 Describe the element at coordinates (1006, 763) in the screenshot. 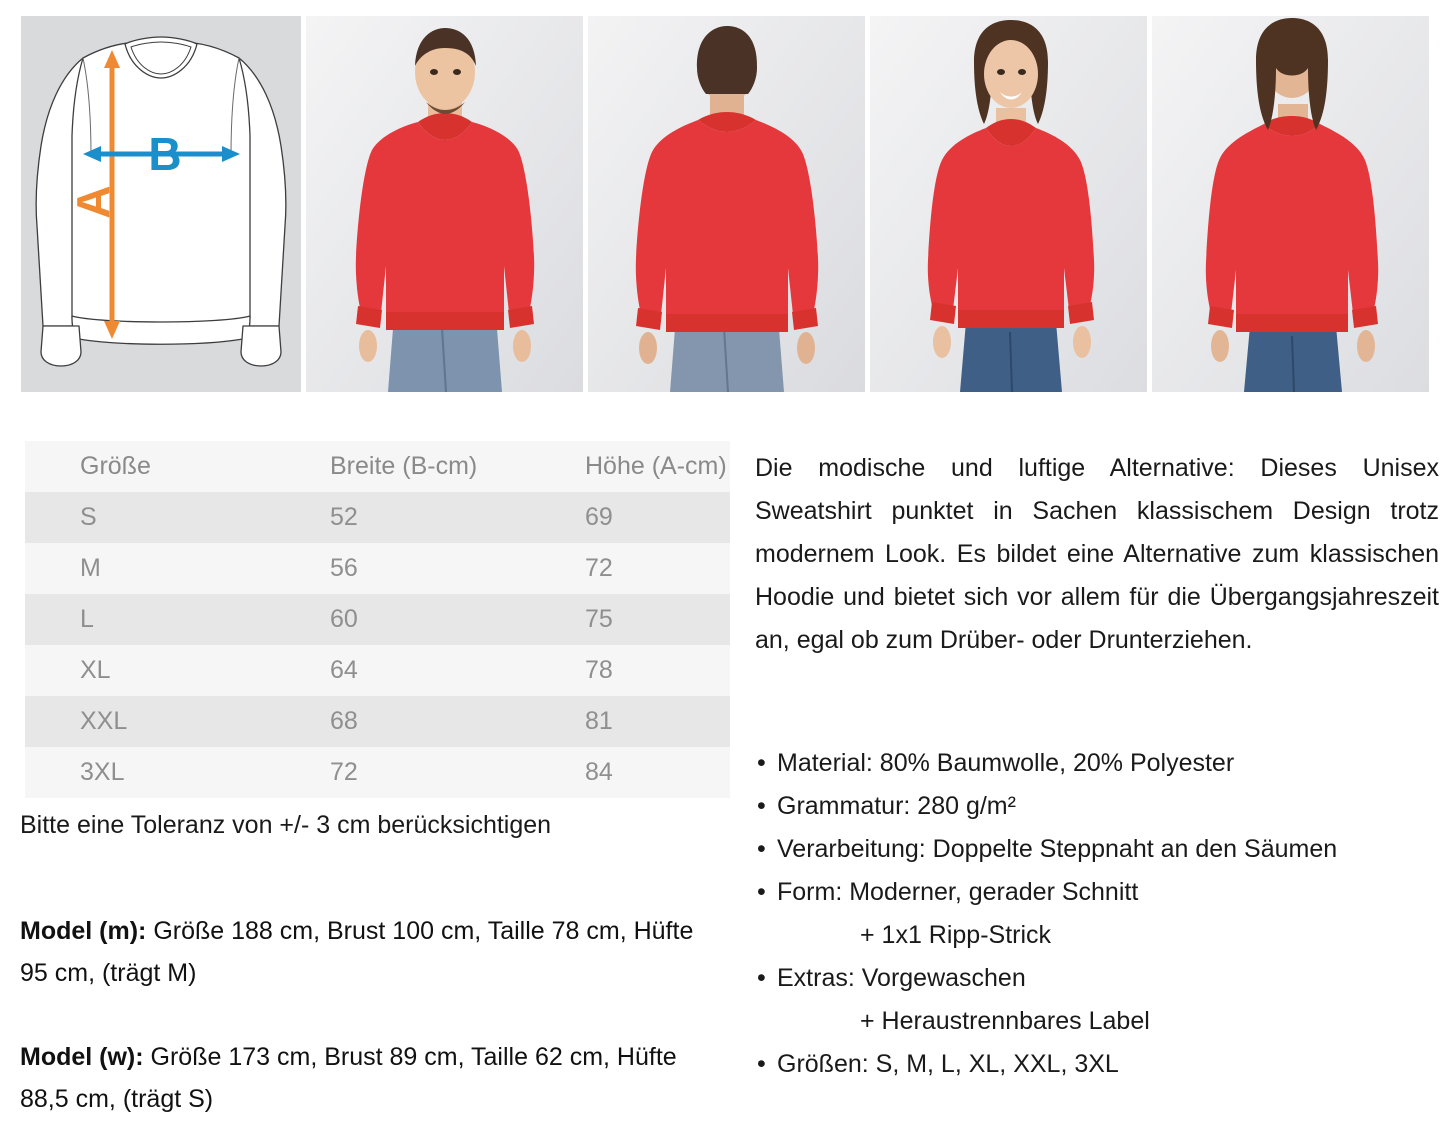

I see `spec-text: Material: 80% Baumwolle, 20% Polyester` at that location.